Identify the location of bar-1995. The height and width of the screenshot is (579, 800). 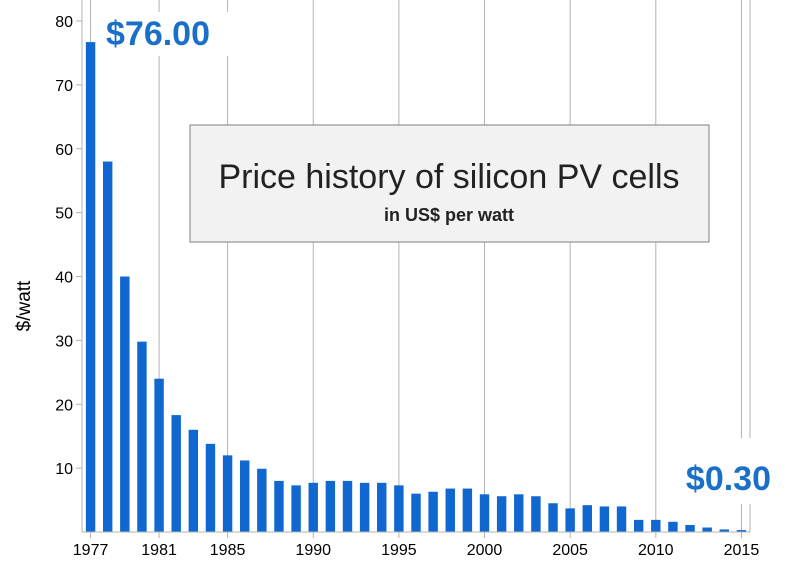
(399, 508).